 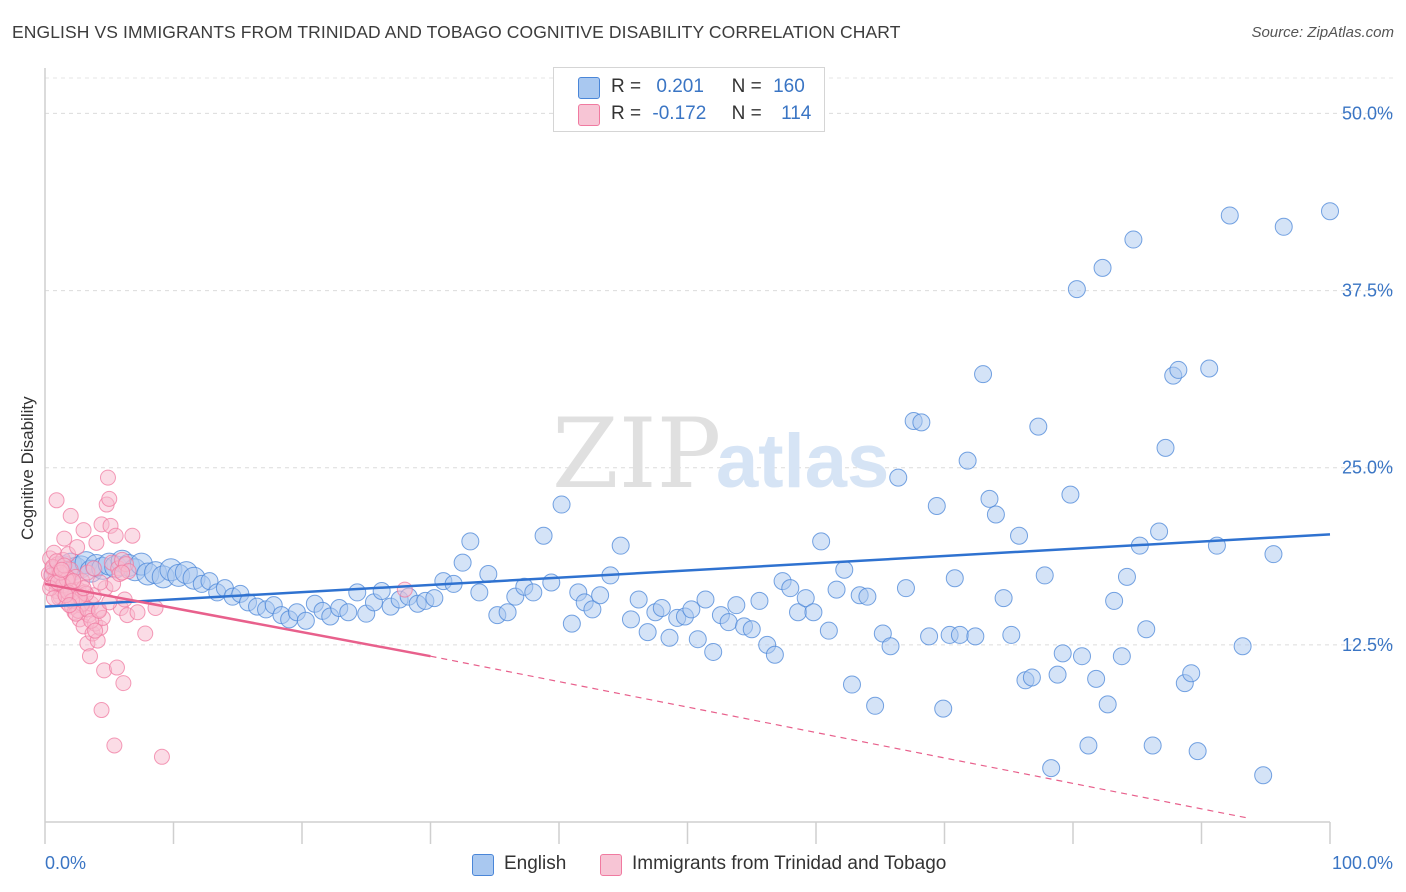 I want to click on source-label: Source: ZipAtlas.com, so click(x=1322, y=32).